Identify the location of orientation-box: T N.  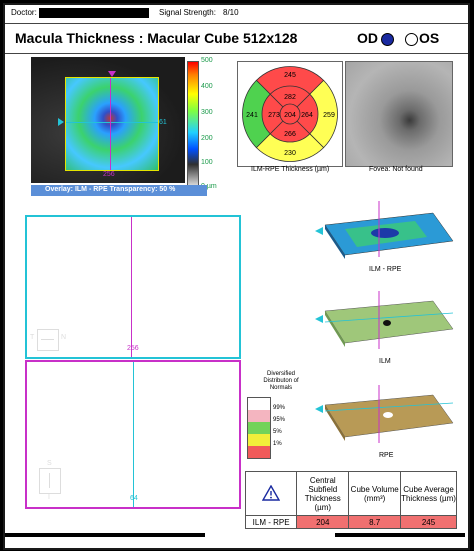
(48, 340).